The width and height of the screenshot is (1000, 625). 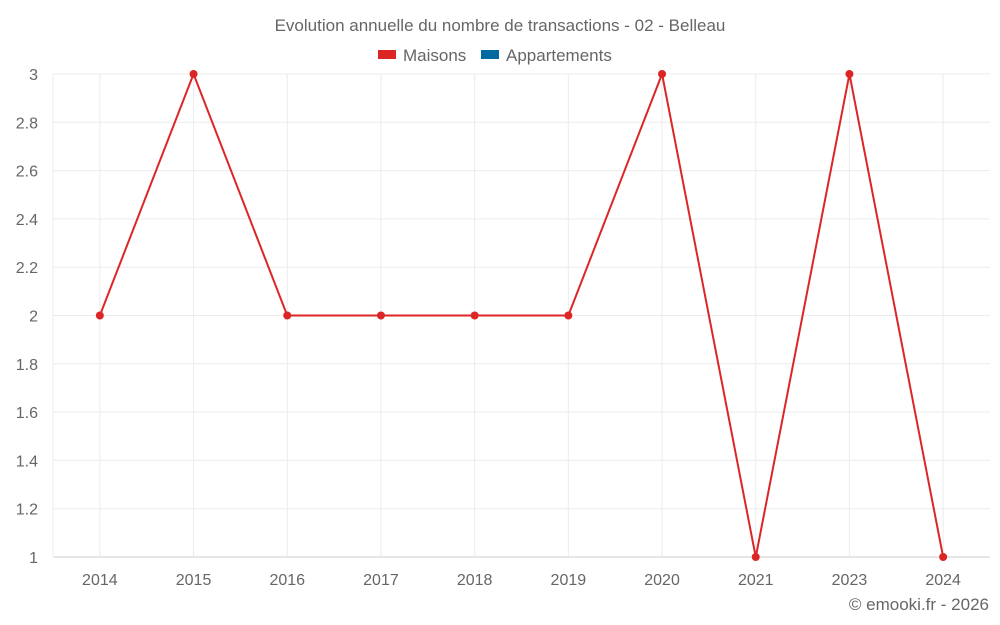 I want to click on y-tick-label: 1.2, so click(x=27, y=510).